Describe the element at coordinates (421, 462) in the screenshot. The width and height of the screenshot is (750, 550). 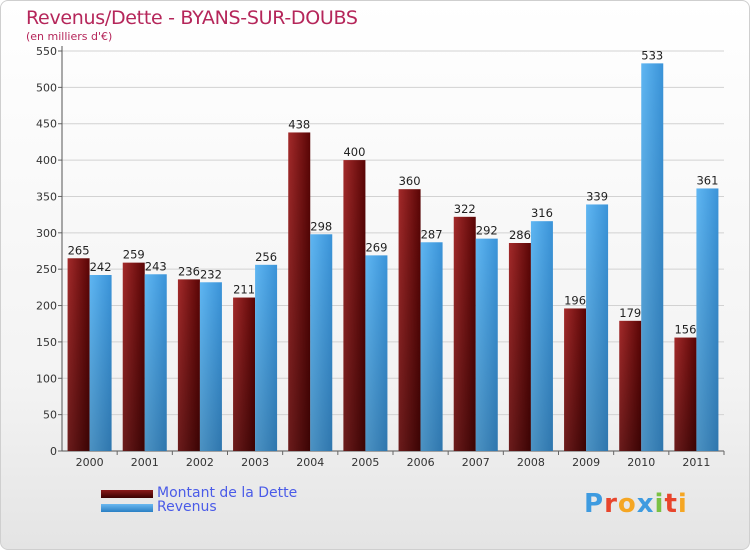
I see `x-tick-label: 2006` at that location.